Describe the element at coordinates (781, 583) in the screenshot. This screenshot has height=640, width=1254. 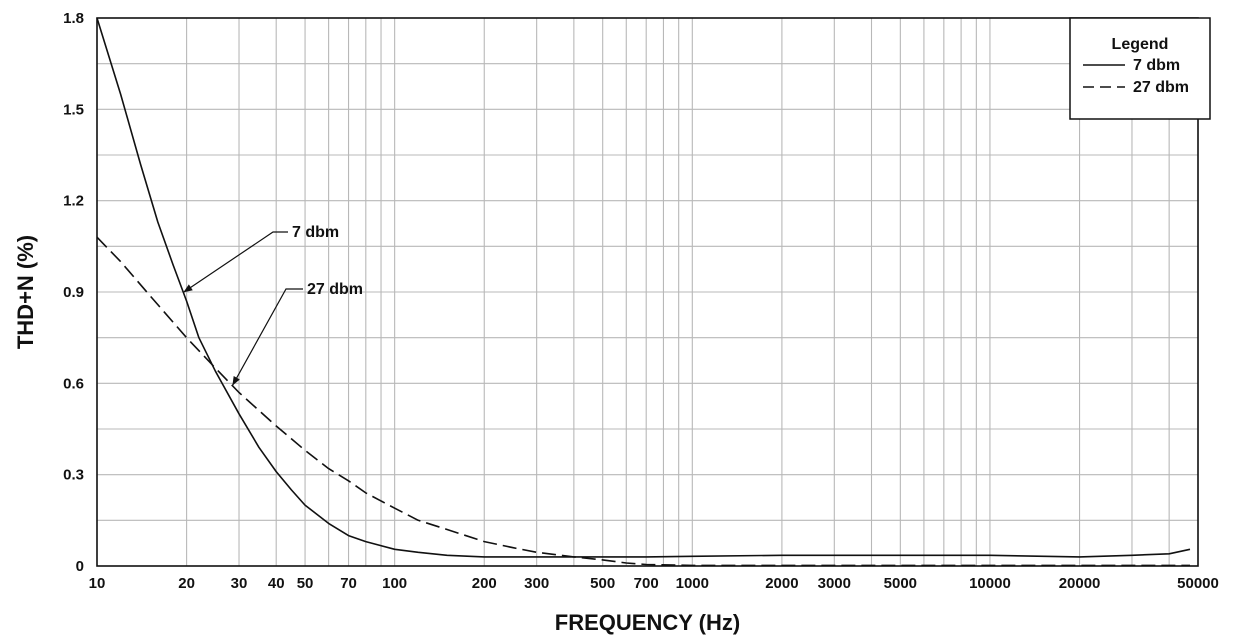
I see `x-tick-label: 2000` at that location.